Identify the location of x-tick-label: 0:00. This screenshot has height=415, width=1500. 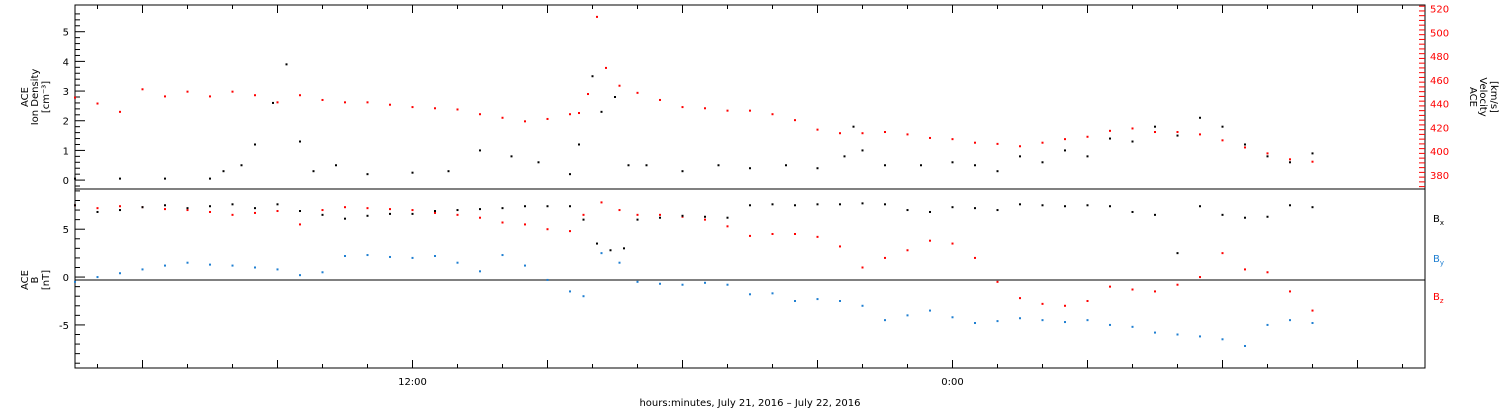
(952, 382).